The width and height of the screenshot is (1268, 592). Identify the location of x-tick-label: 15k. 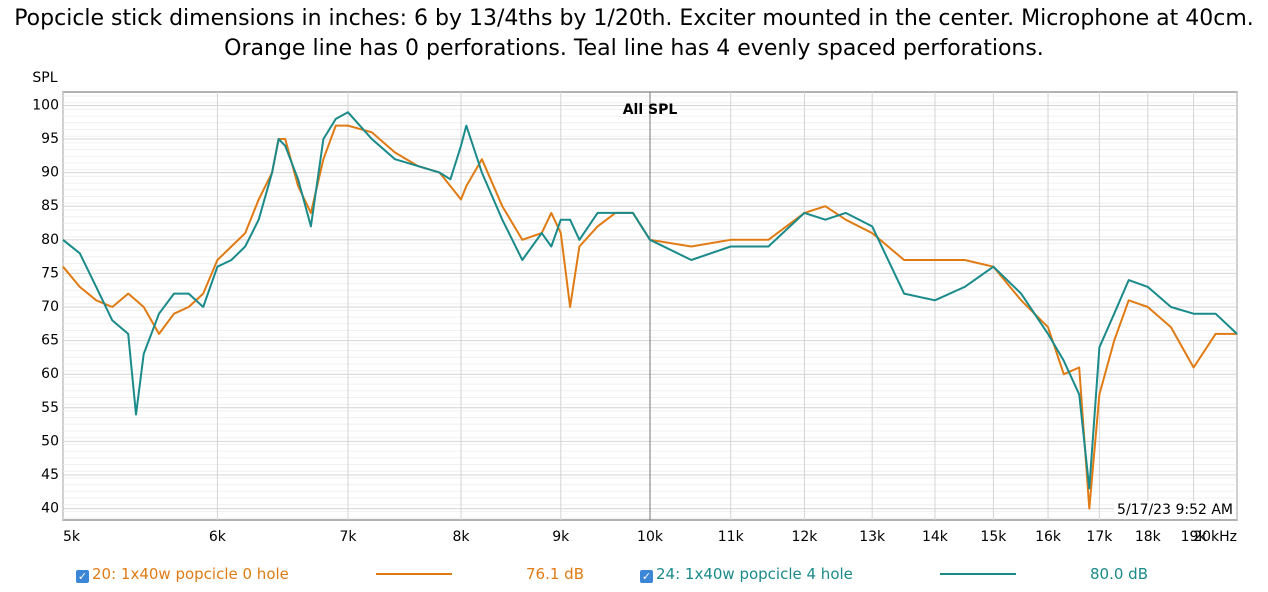
(993, 537).